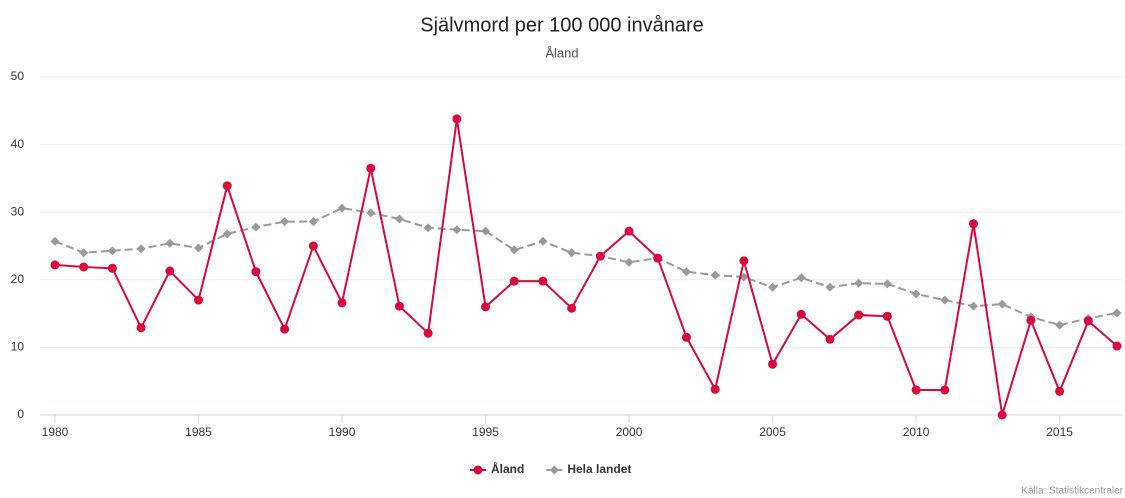 This screenshot has height=498, width=1125. What do you see at coordinates (562, 25) in the screenshot?
I see `chart-title: Självmord per 100 000 invånare` at bounding box center [562, 25].